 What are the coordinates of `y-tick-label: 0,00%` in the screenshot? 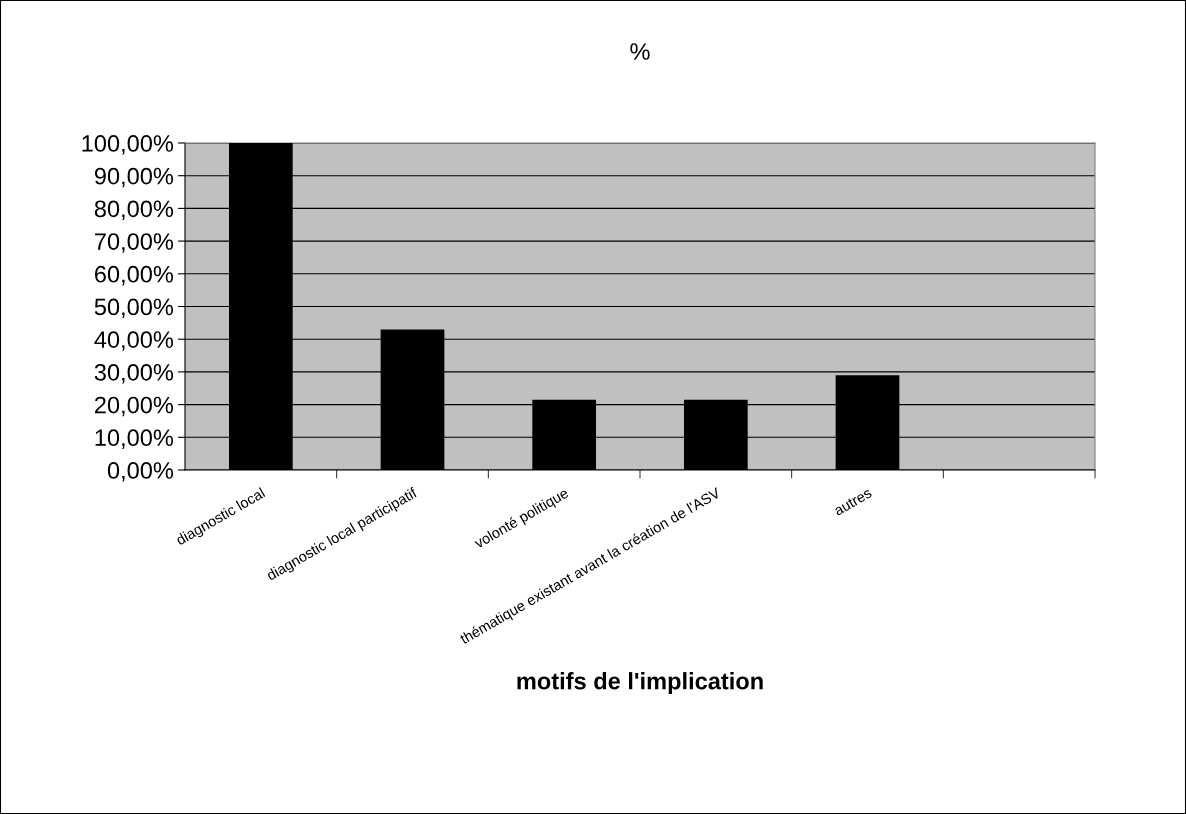 It's located at (140, 472).